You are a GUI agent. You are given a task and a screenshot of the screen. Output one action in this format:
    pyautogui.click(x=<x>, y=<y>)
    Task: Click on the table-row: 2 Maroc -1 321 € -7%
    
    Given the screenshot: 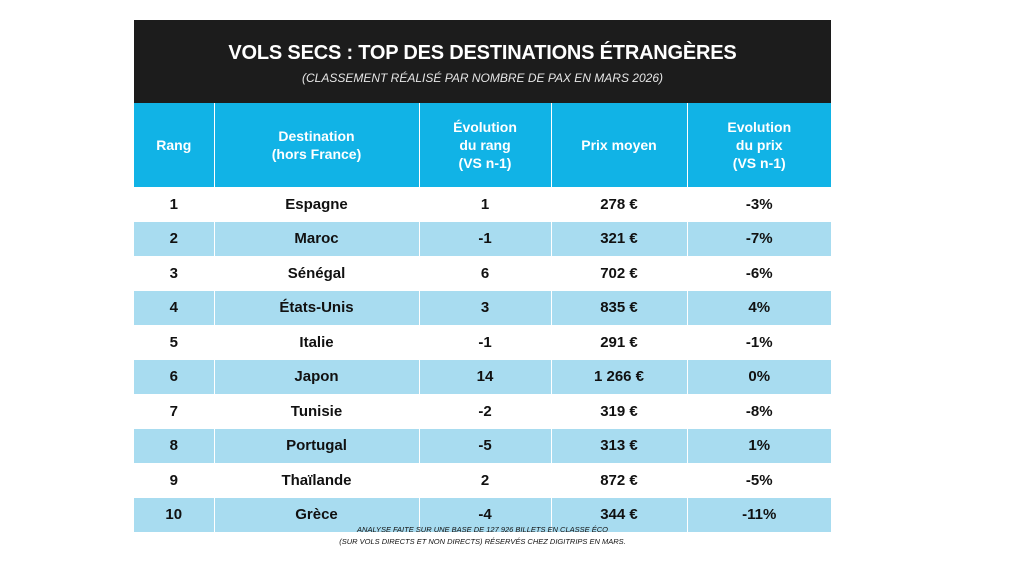 What is the action you would take?
    pyautogui.click(x=482, y=238)
    